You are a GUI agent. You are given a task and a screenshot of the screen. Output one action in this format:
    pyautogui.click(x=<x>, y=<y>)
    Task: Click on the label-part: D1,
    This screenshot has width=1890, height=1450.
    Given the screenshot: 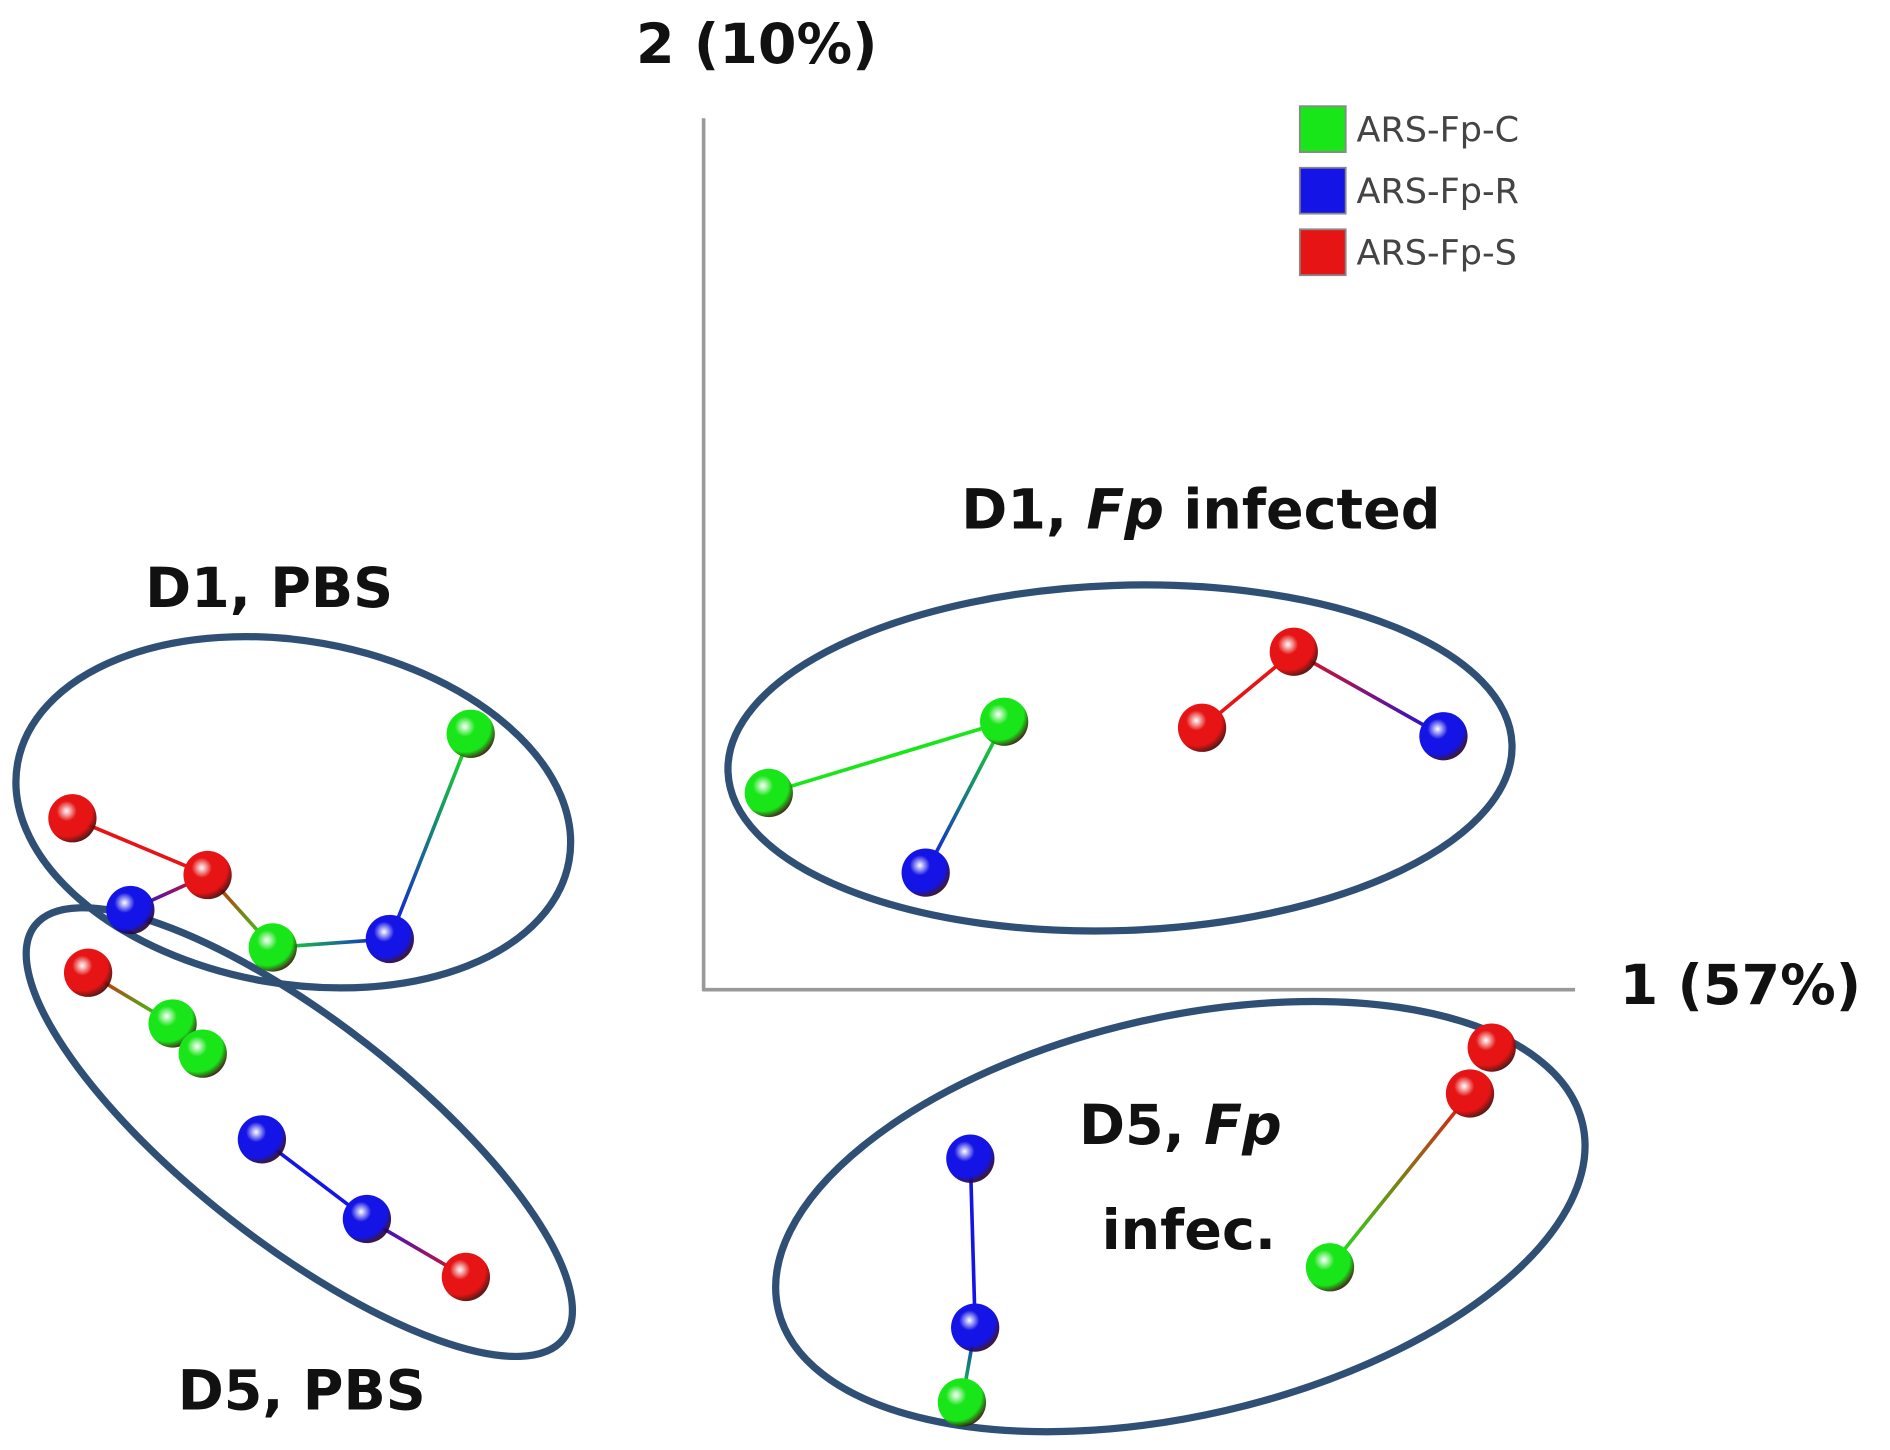 What is the action you would take?
    pyautogui.click(x=1023, y=510)
    